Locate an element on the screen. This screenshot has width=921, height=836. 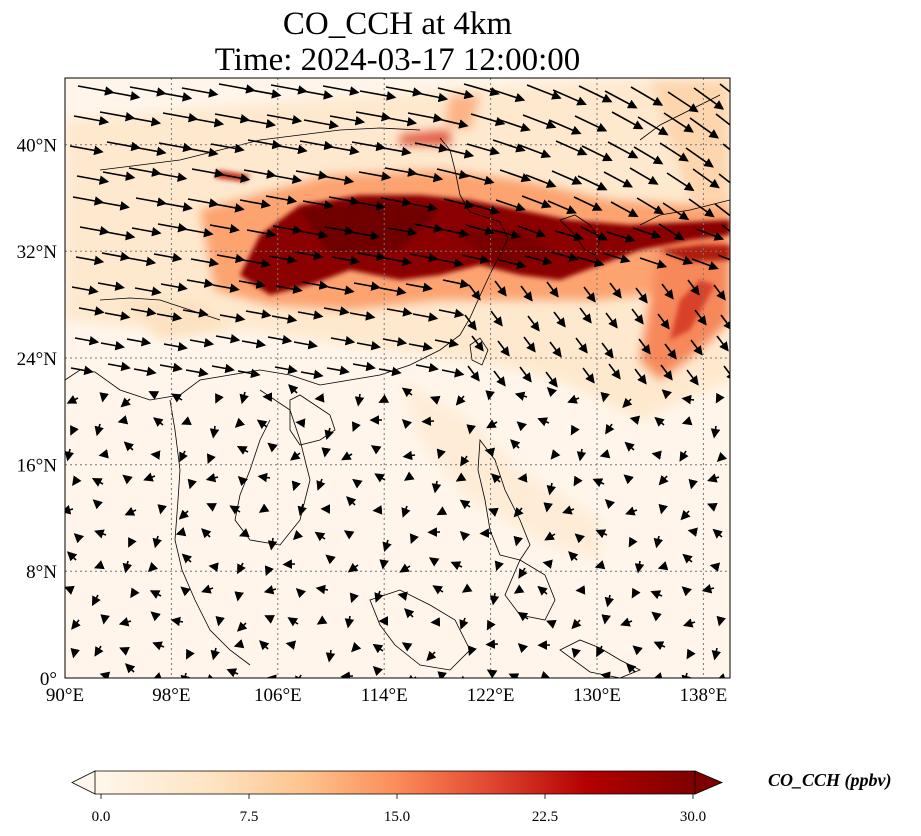
lon-tick-label: 114°E is located at coordinates (384, 695).